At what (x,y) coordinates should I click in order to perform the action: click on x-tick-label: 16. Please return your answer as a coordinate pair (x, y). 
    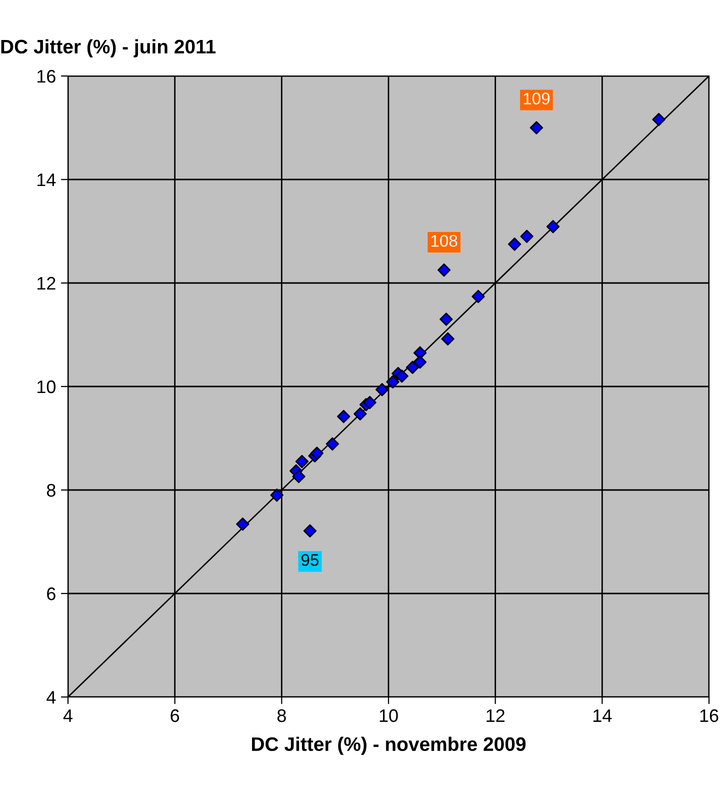
    Looking at the image, I should click on (709, 715).